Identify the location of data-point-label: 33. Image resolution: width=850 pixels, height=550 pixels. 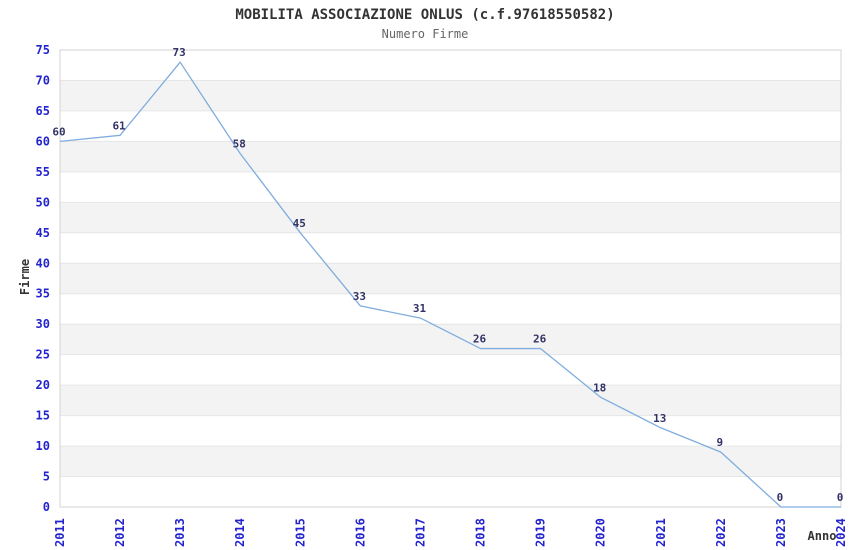
(359, 296).